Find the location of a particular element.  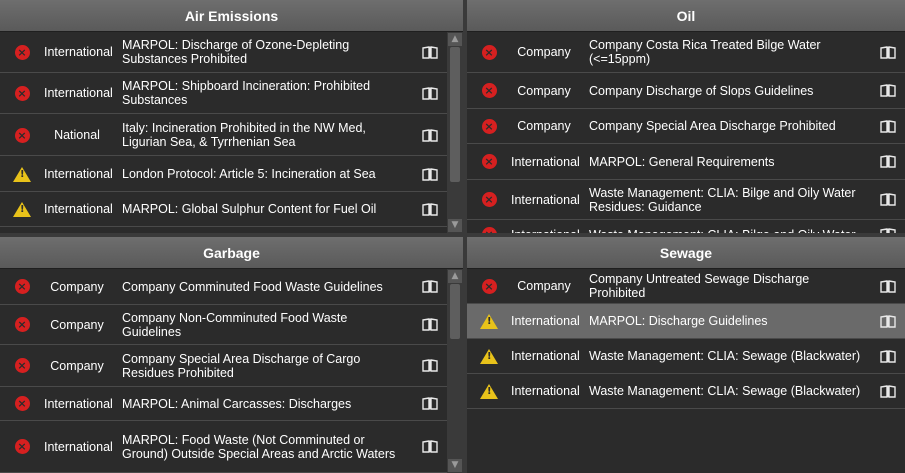

panel-header-oil: Oil is located at coordinates (686, 16).